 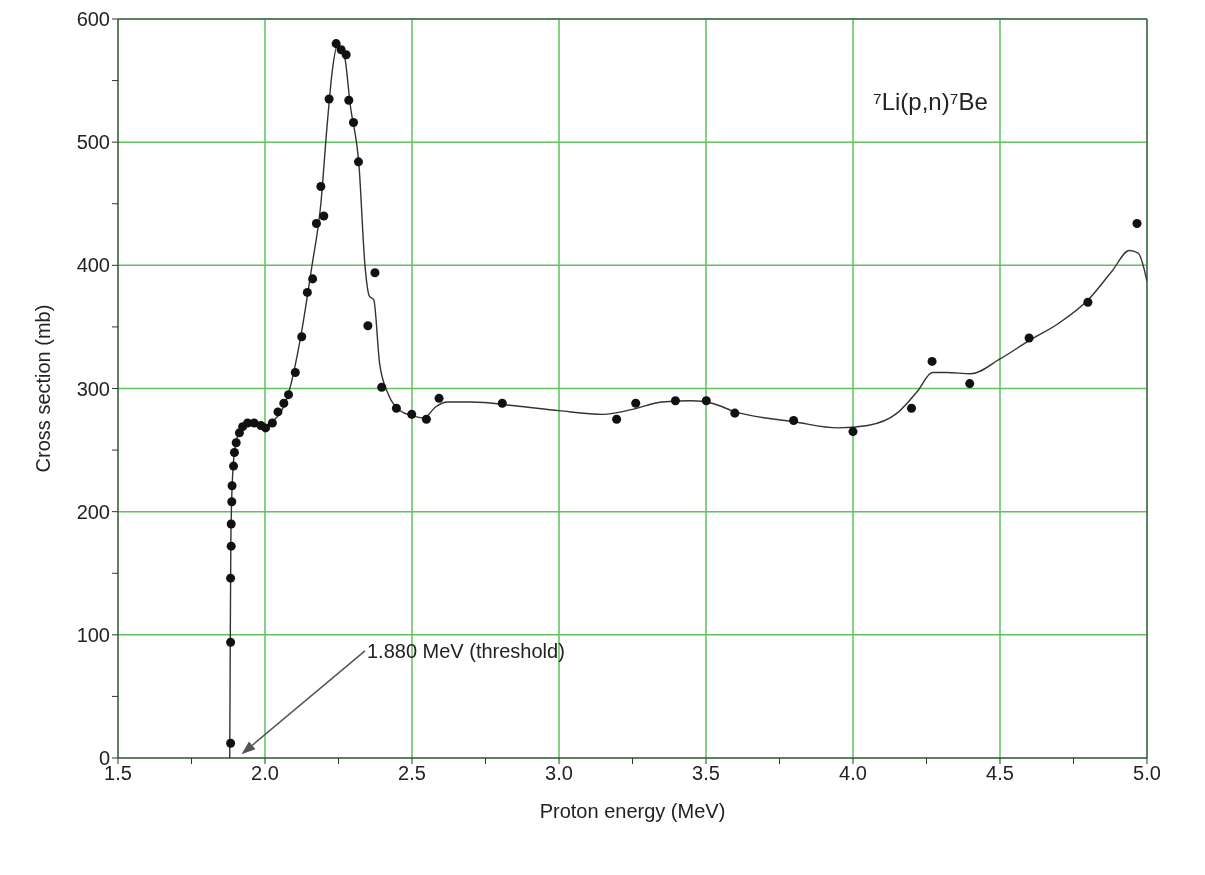 I want to click on y-tick-label: 100, so click(x=93, y=634).